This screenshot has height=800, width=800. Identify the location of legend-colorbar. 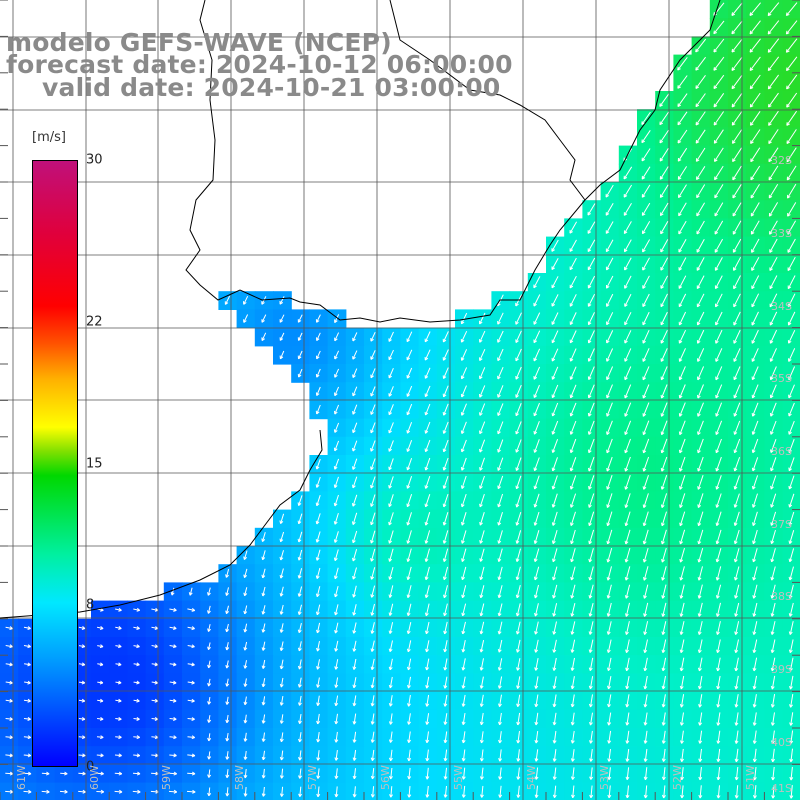
(55, 463).